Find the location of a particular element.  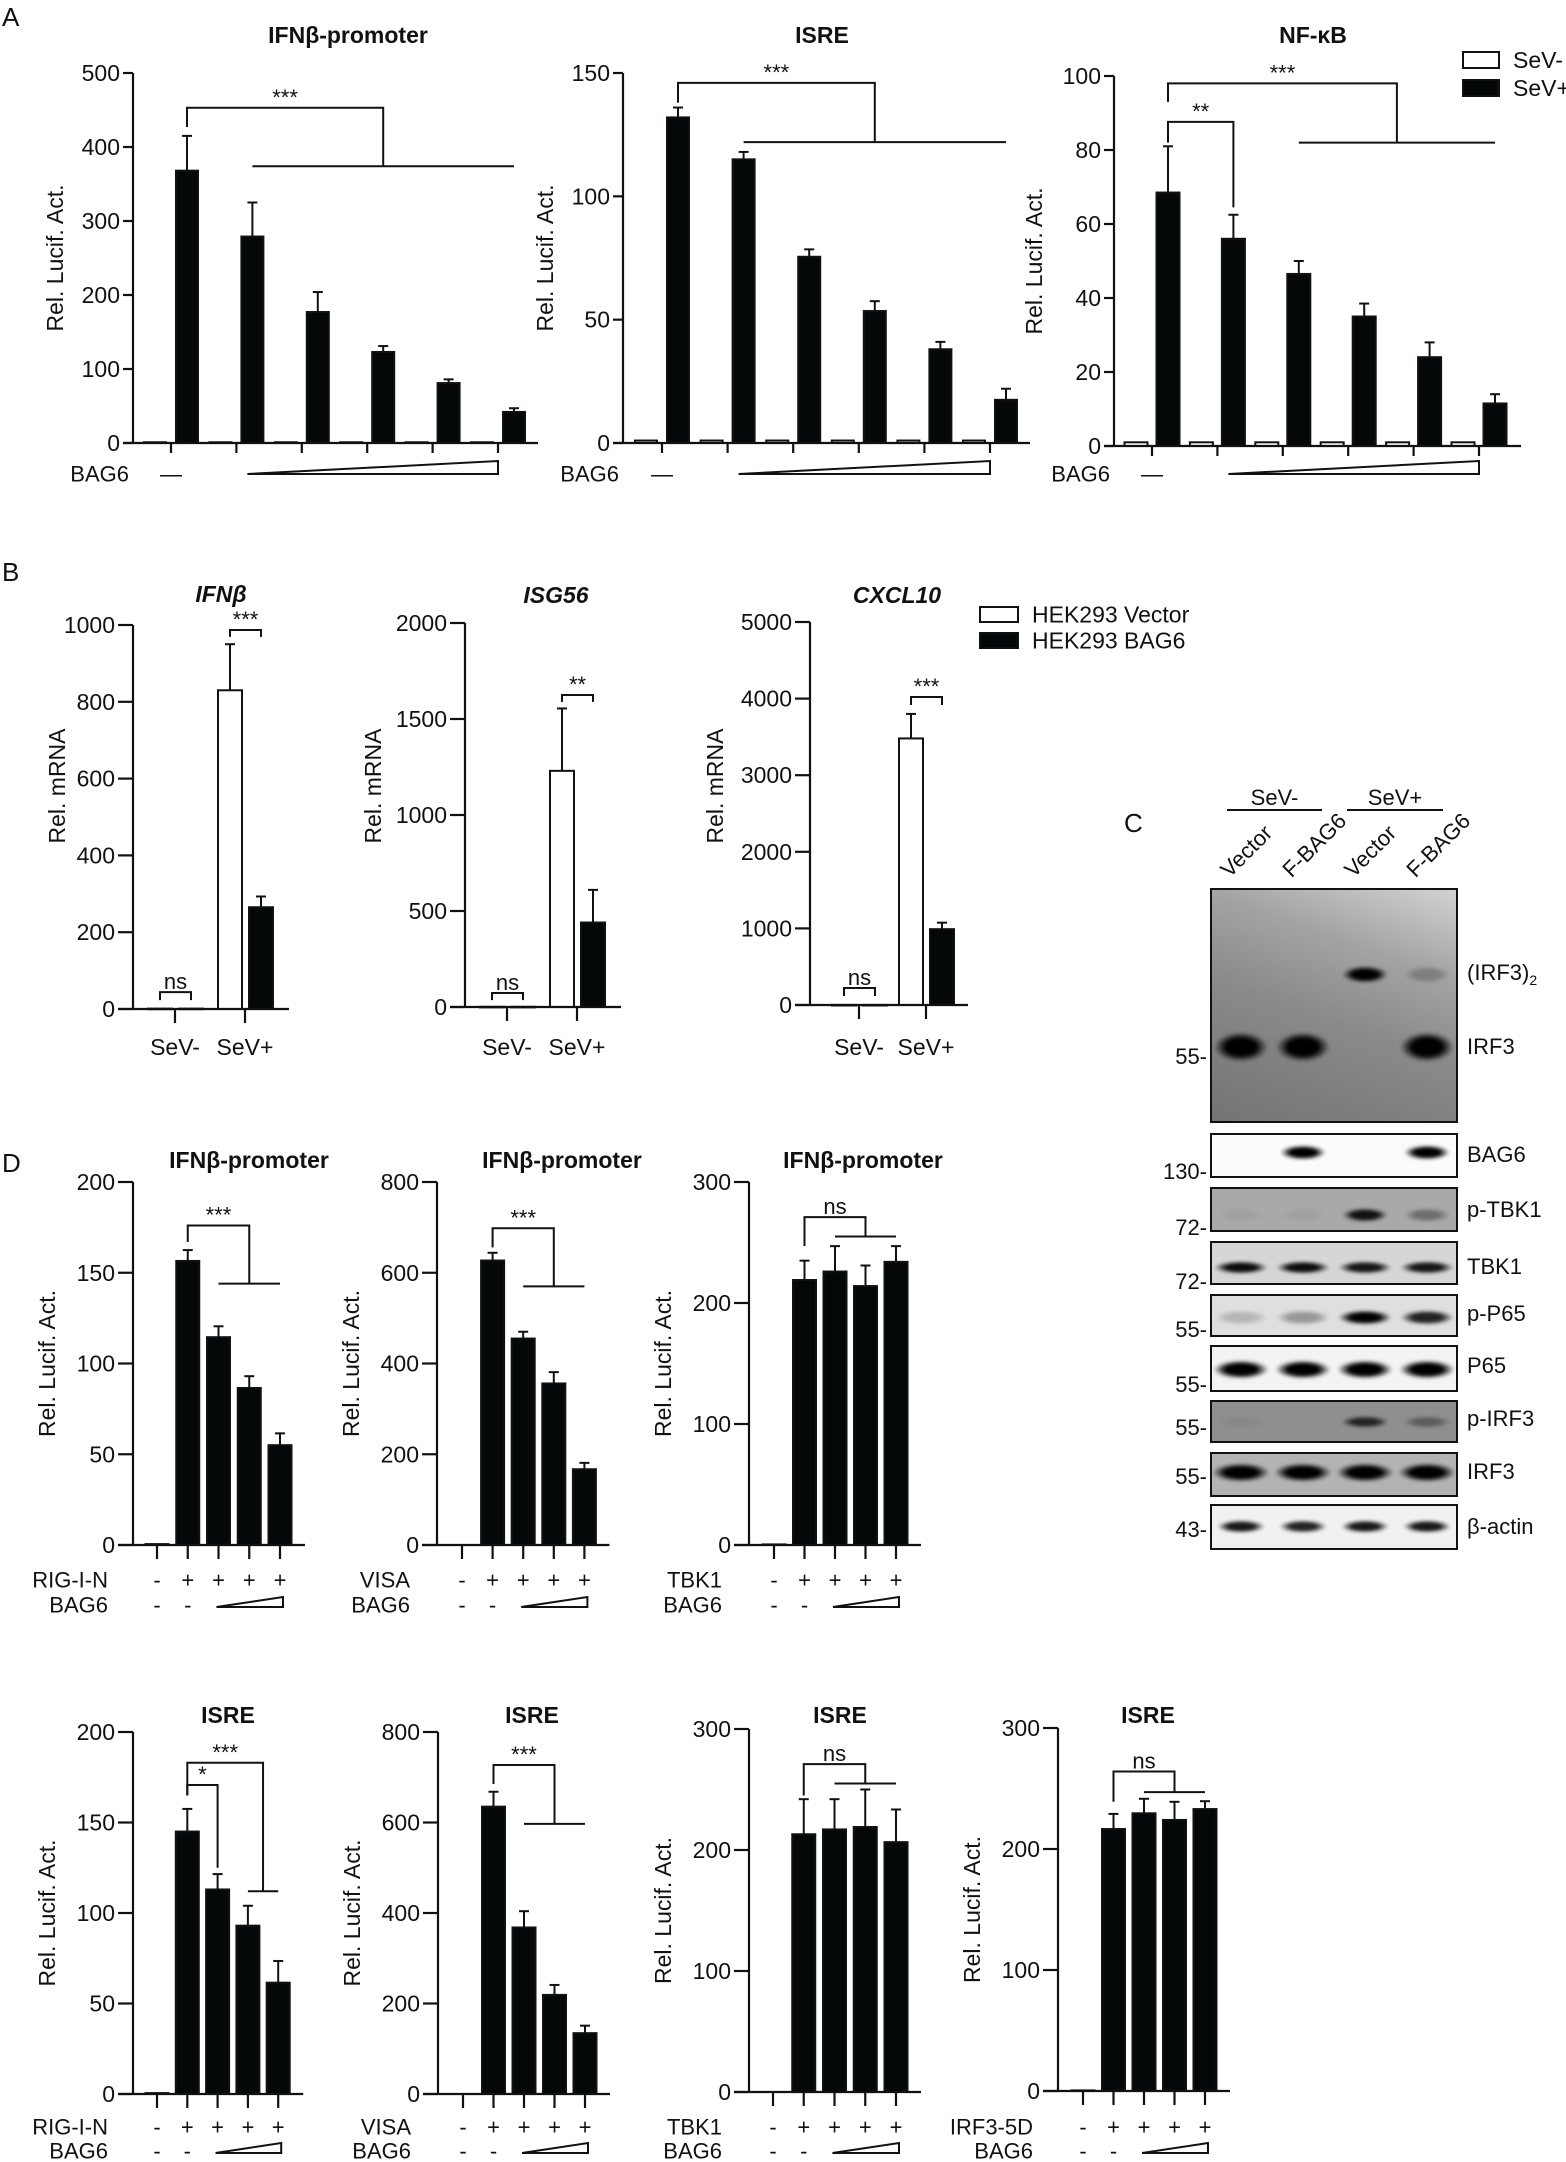

chart-a2: 0 50 100 150 ISRE Rel. Lucif. Act. BAG6 — *** is located at coordinates (781, 254).